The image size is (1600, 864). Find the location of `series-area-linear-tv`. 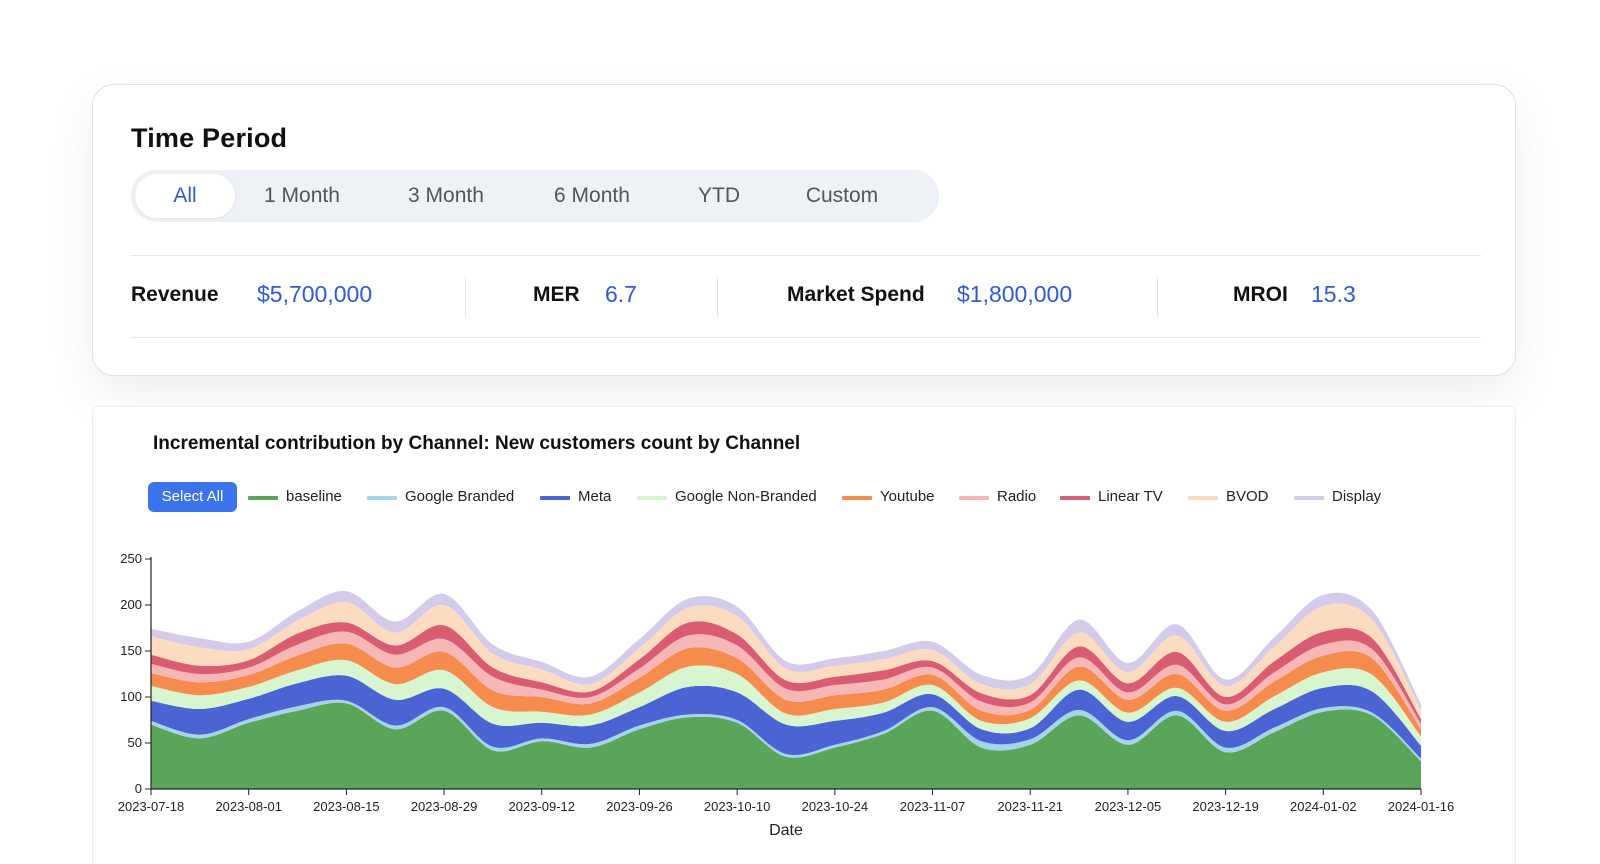

series-area-linear-tv is located at coordinates (786, 672).